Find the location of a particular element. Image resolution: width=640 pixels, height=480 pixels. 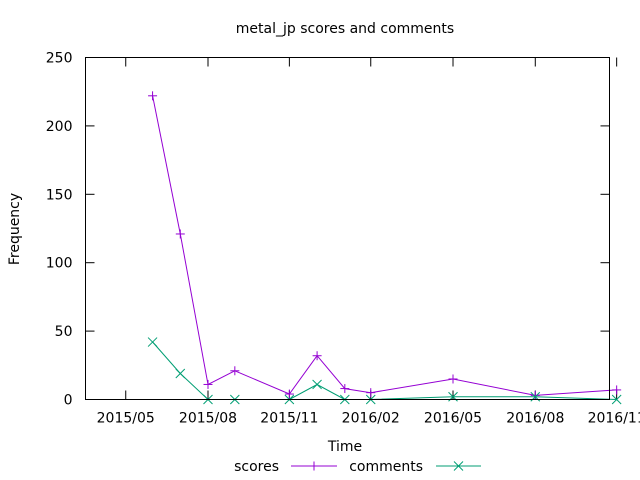

x-tick-label: 2016/11 is located at coordinates (614, 419).